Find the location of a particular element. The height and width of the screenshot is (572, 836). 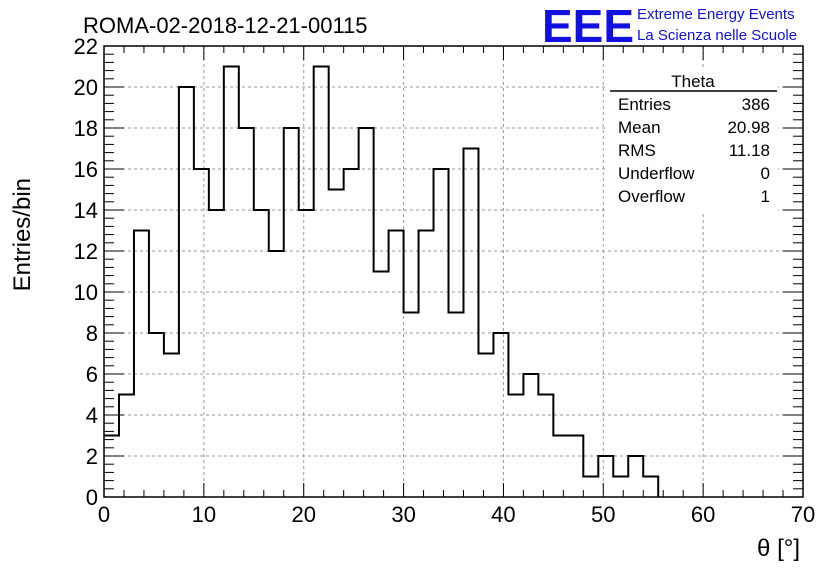

y-tick-label: 18 is located at coordinates (86, 128).